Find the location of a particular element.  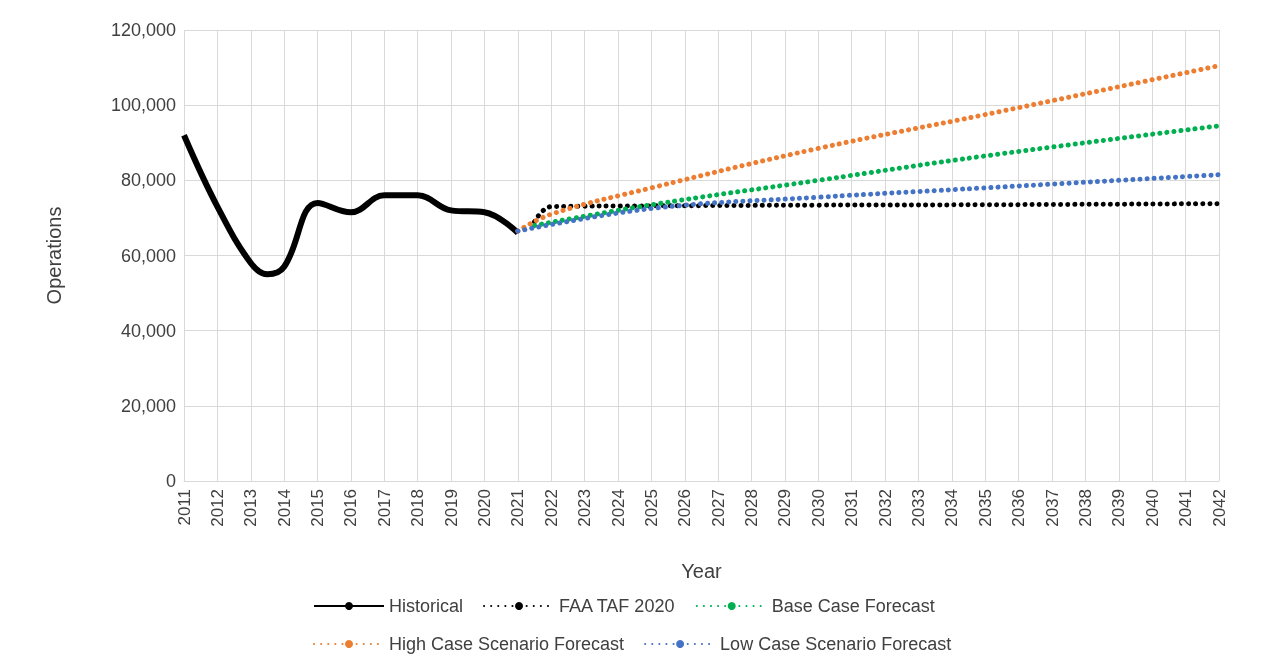

x-tick-label: 2033 is located at coordinates (919, 508).